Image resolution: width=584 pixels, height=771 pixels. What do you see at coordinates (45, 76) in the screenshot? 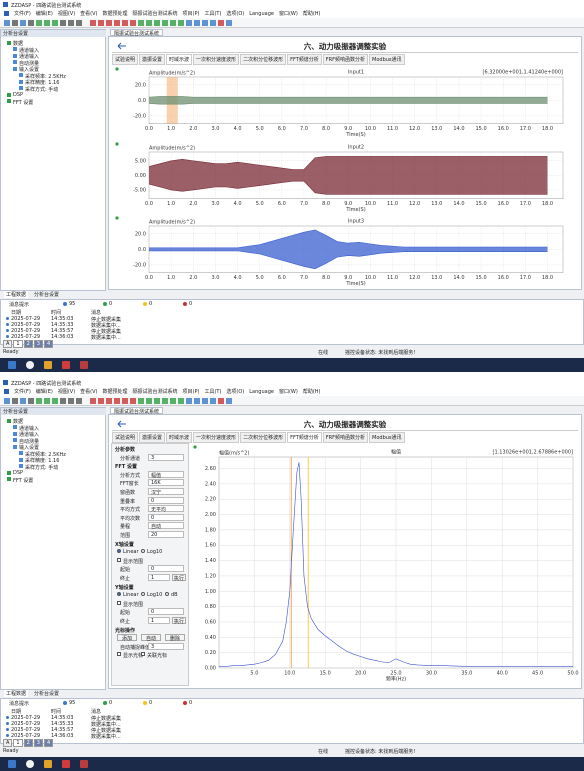
I see `tree-item: 采样频率: 2.5KHz` at bounding box center [45, 76].